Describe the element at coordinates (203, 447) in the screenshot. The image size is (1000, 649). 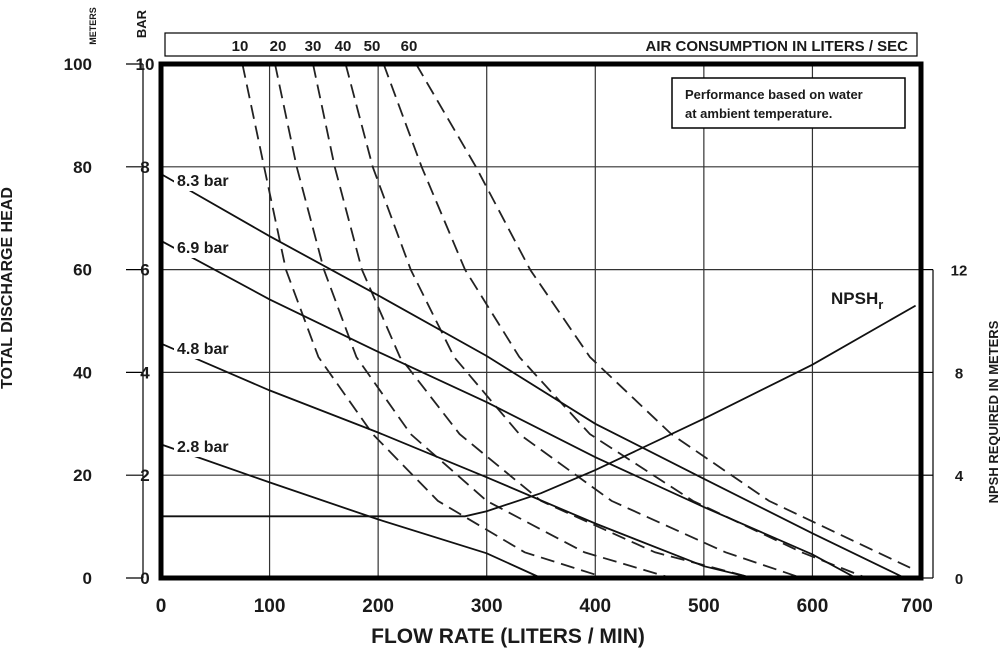
I see `pressure-label-2-8-bar: 2.8 bar` at that location.